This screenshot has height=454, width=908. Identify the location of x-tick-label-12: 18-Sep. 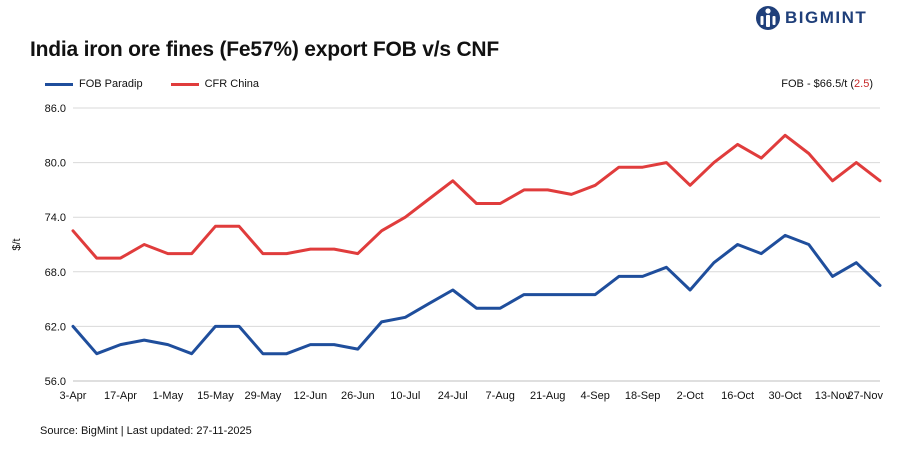
(642, 396).